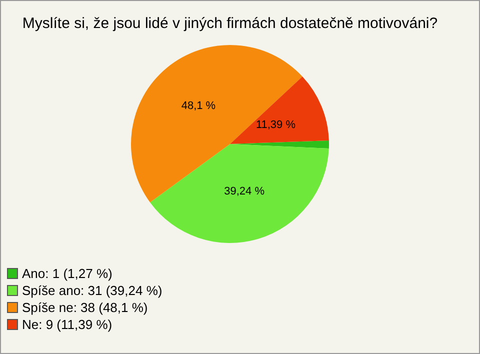 Image resolution: width=480 pixels, height=354 pixels. Describe the element at coordinates (91, 290) in the screenshot. I see `legend-label: Spíše ano: 31 (39,24 %)` at that location.